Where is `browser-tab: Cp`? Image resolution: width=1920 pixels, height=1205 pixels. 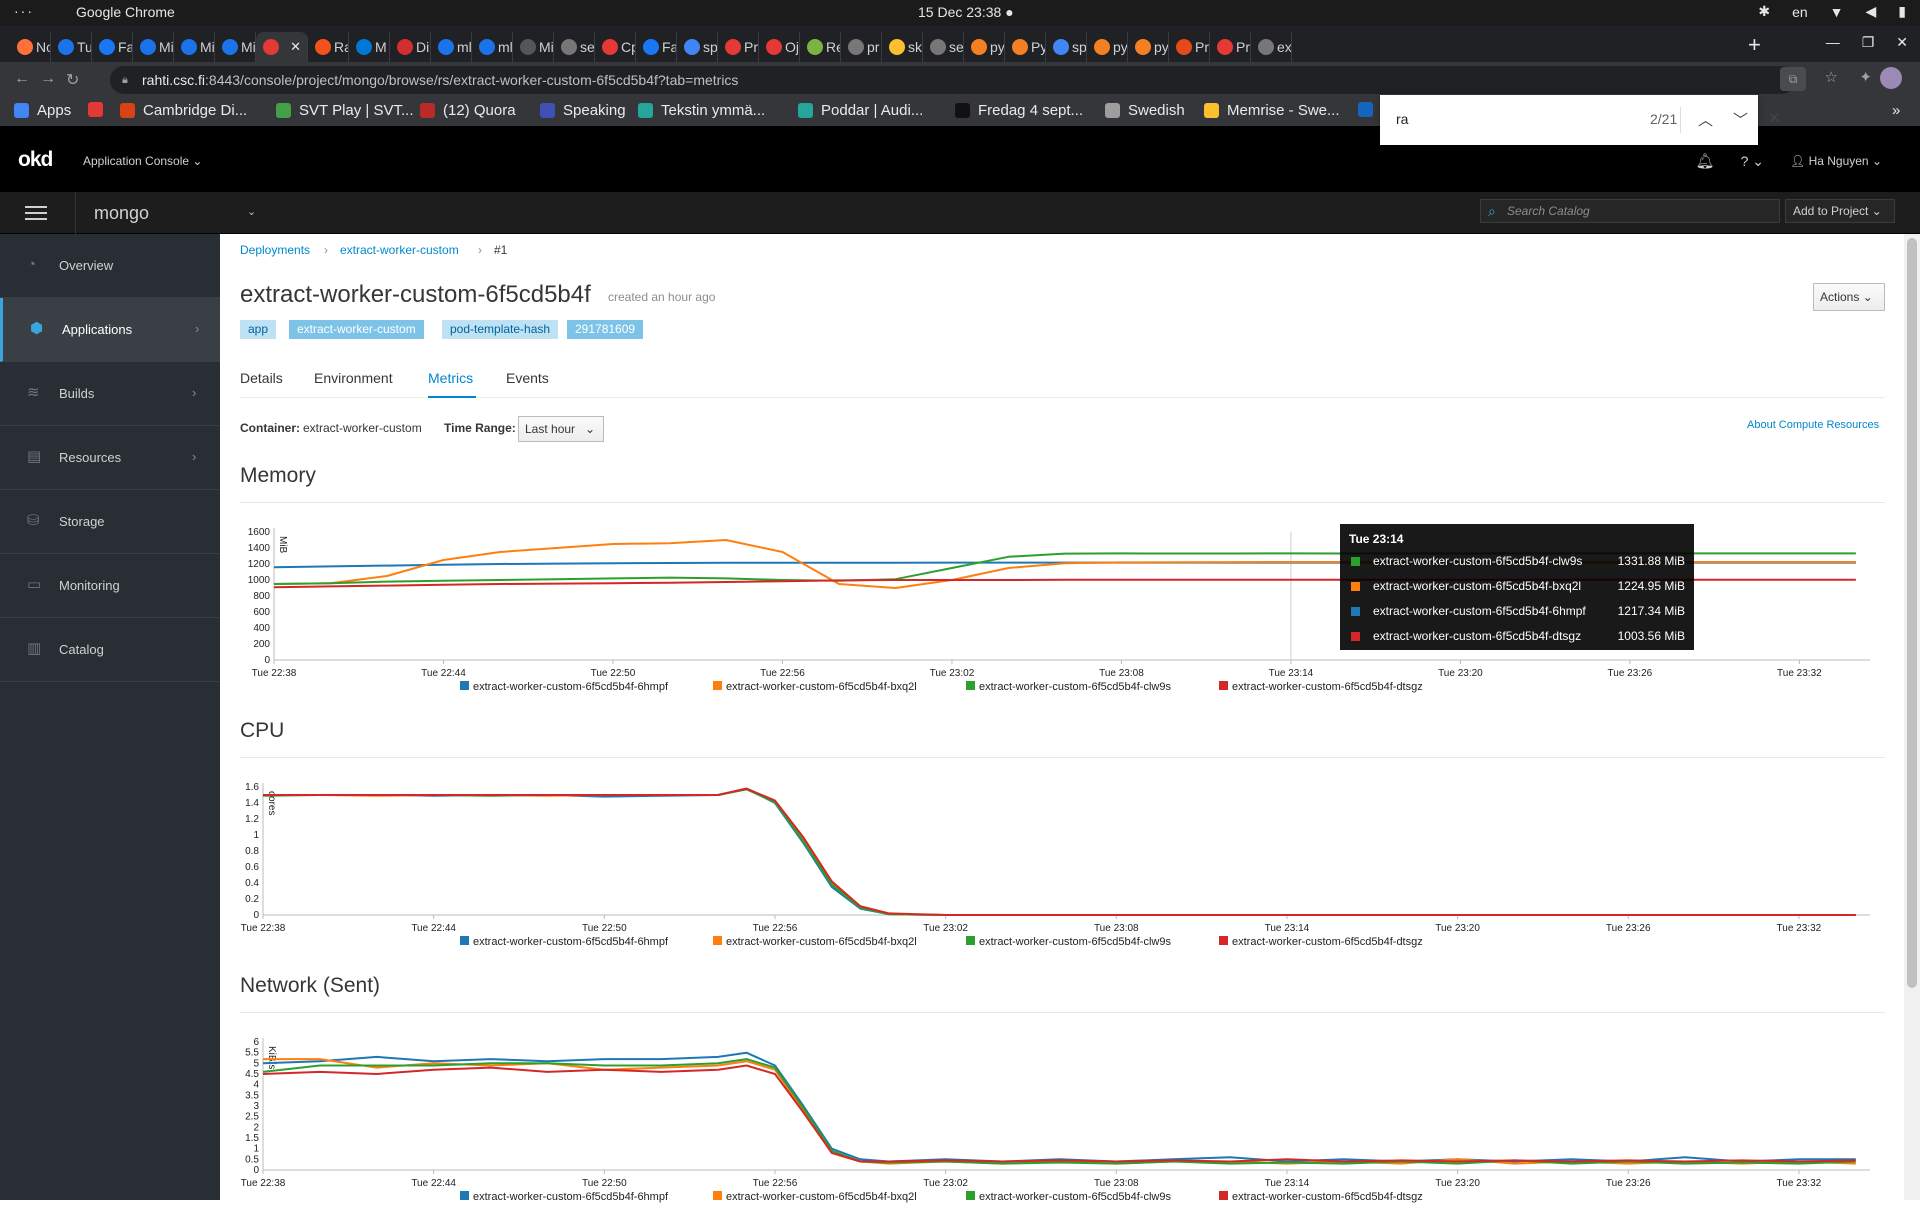 browser-tab: Cp is located at coordinates (615, 47).